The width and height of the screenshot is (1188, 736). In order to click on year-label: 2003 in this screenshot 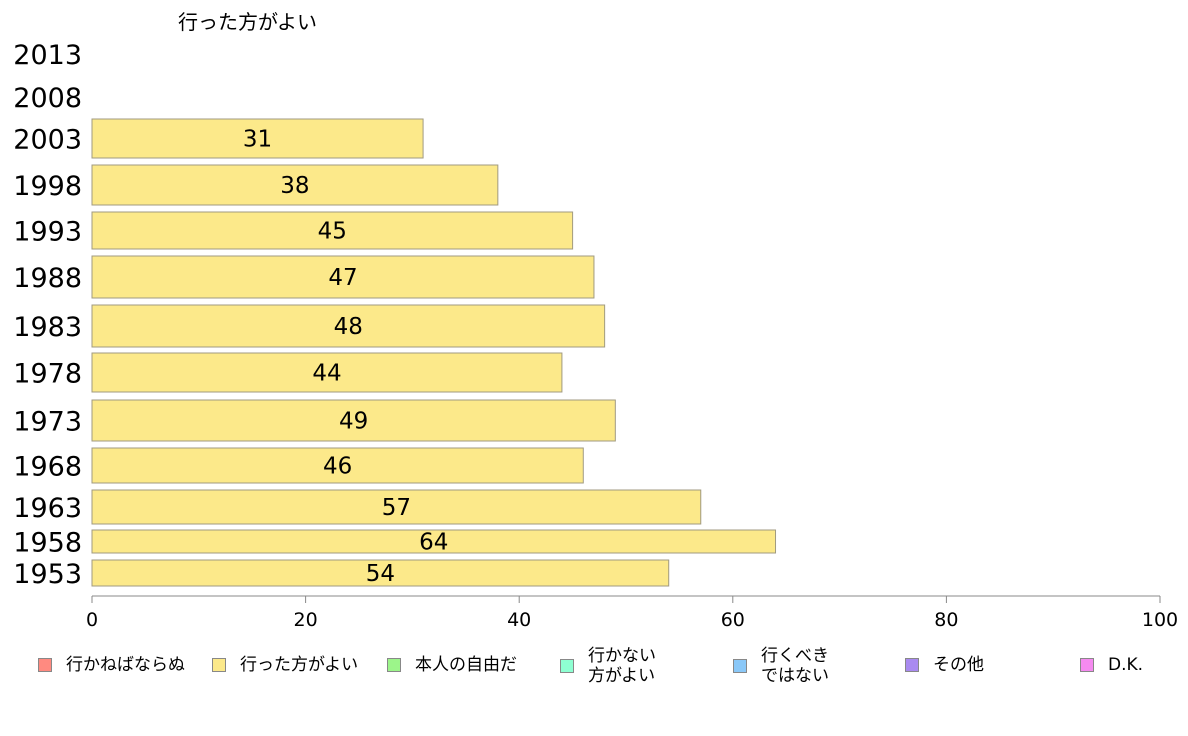, I will do `click(47, 140)`.